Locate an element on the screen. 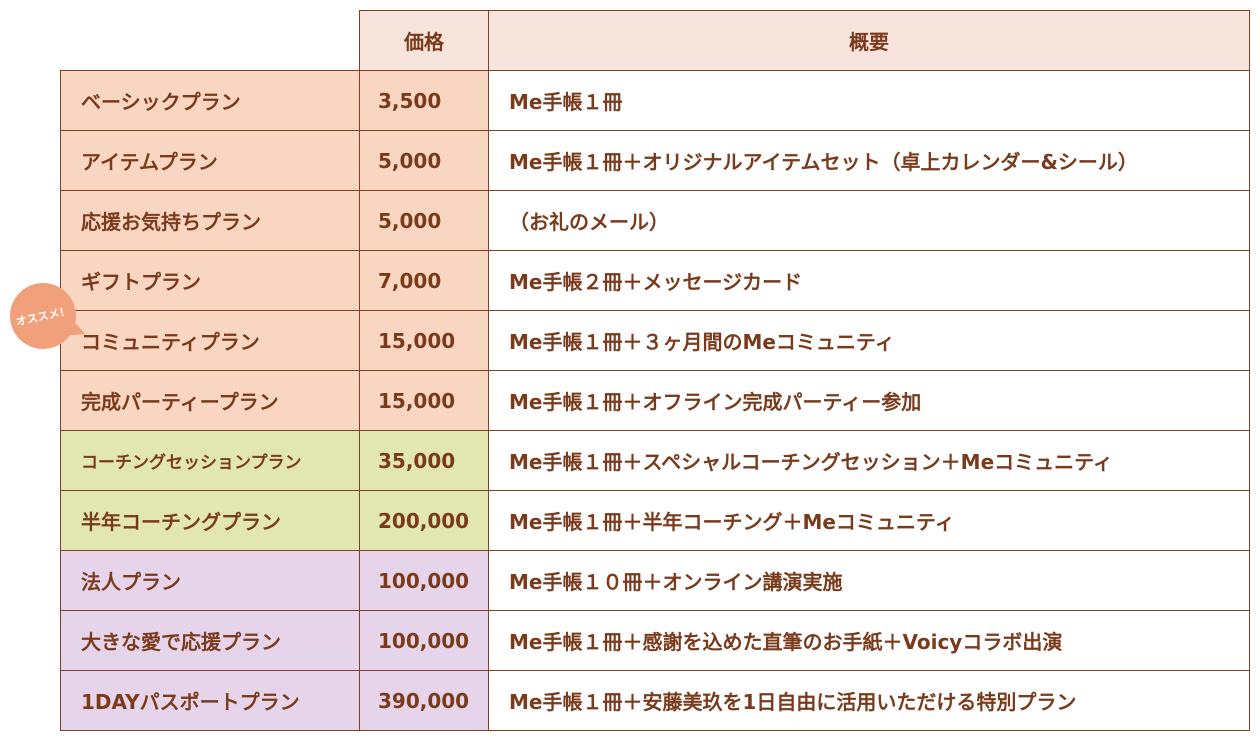 The image size is (1260, 740). plan-description: Me手帳１冊＋オリジナルアイテムセット（卓上カレンダー&シール） is located at coordinates (869, 160).